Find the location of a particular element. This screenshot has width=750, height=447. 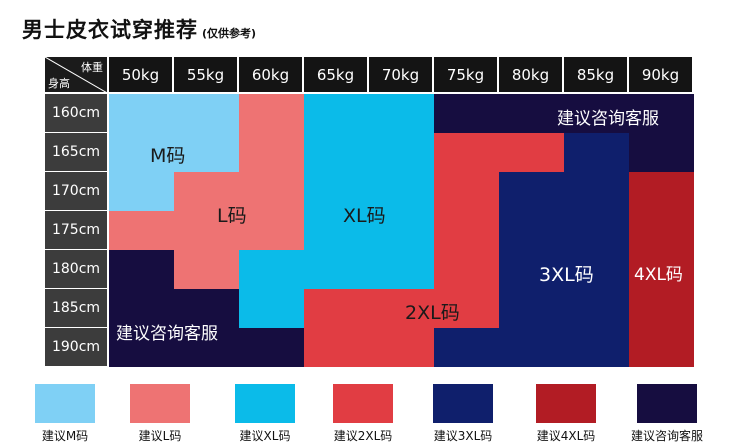

legend-label: 建议3XL码 is located at coordinates (463, 436).